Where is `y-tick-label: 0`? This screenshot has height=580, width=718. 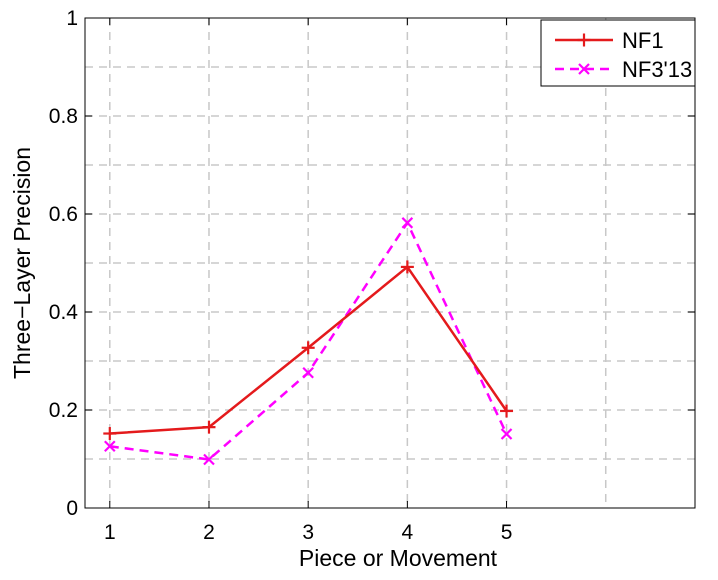 y-tick-label: 0 is located at coordinates (72, 508).